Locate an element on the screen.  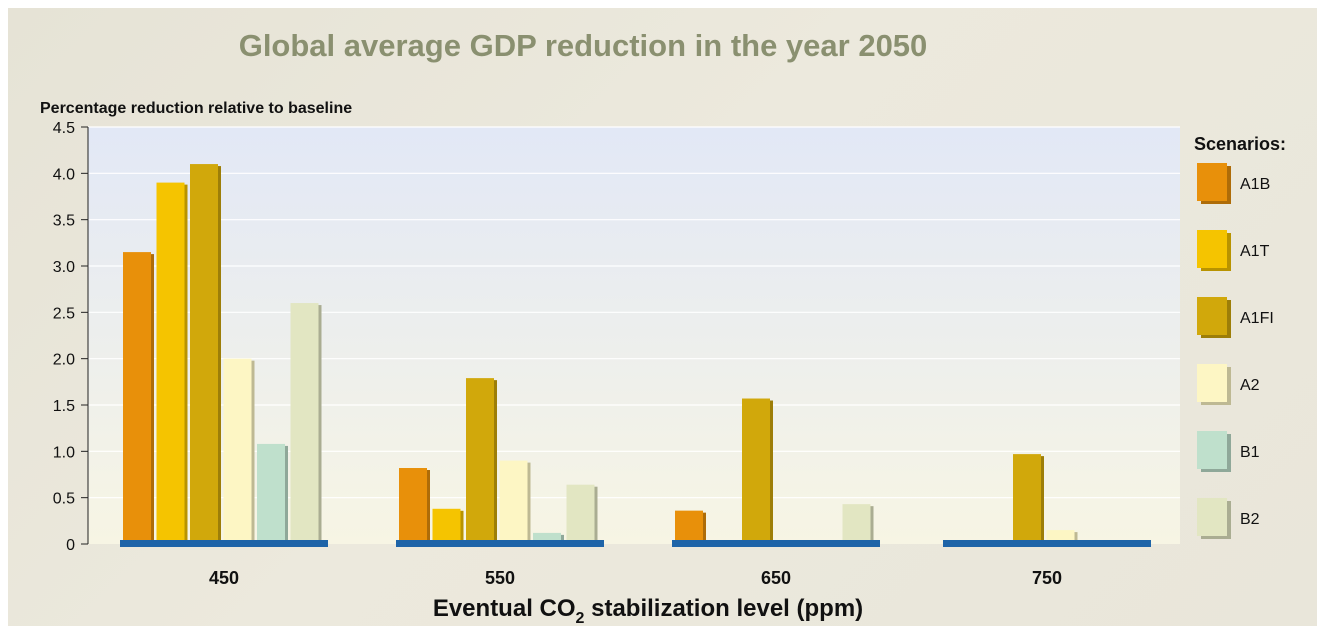
y-axis: 0 0.5 1.0 1.5 2.0 2.5 3.0 3.5 4.0 4.5 is located at coordinates (71, 337).